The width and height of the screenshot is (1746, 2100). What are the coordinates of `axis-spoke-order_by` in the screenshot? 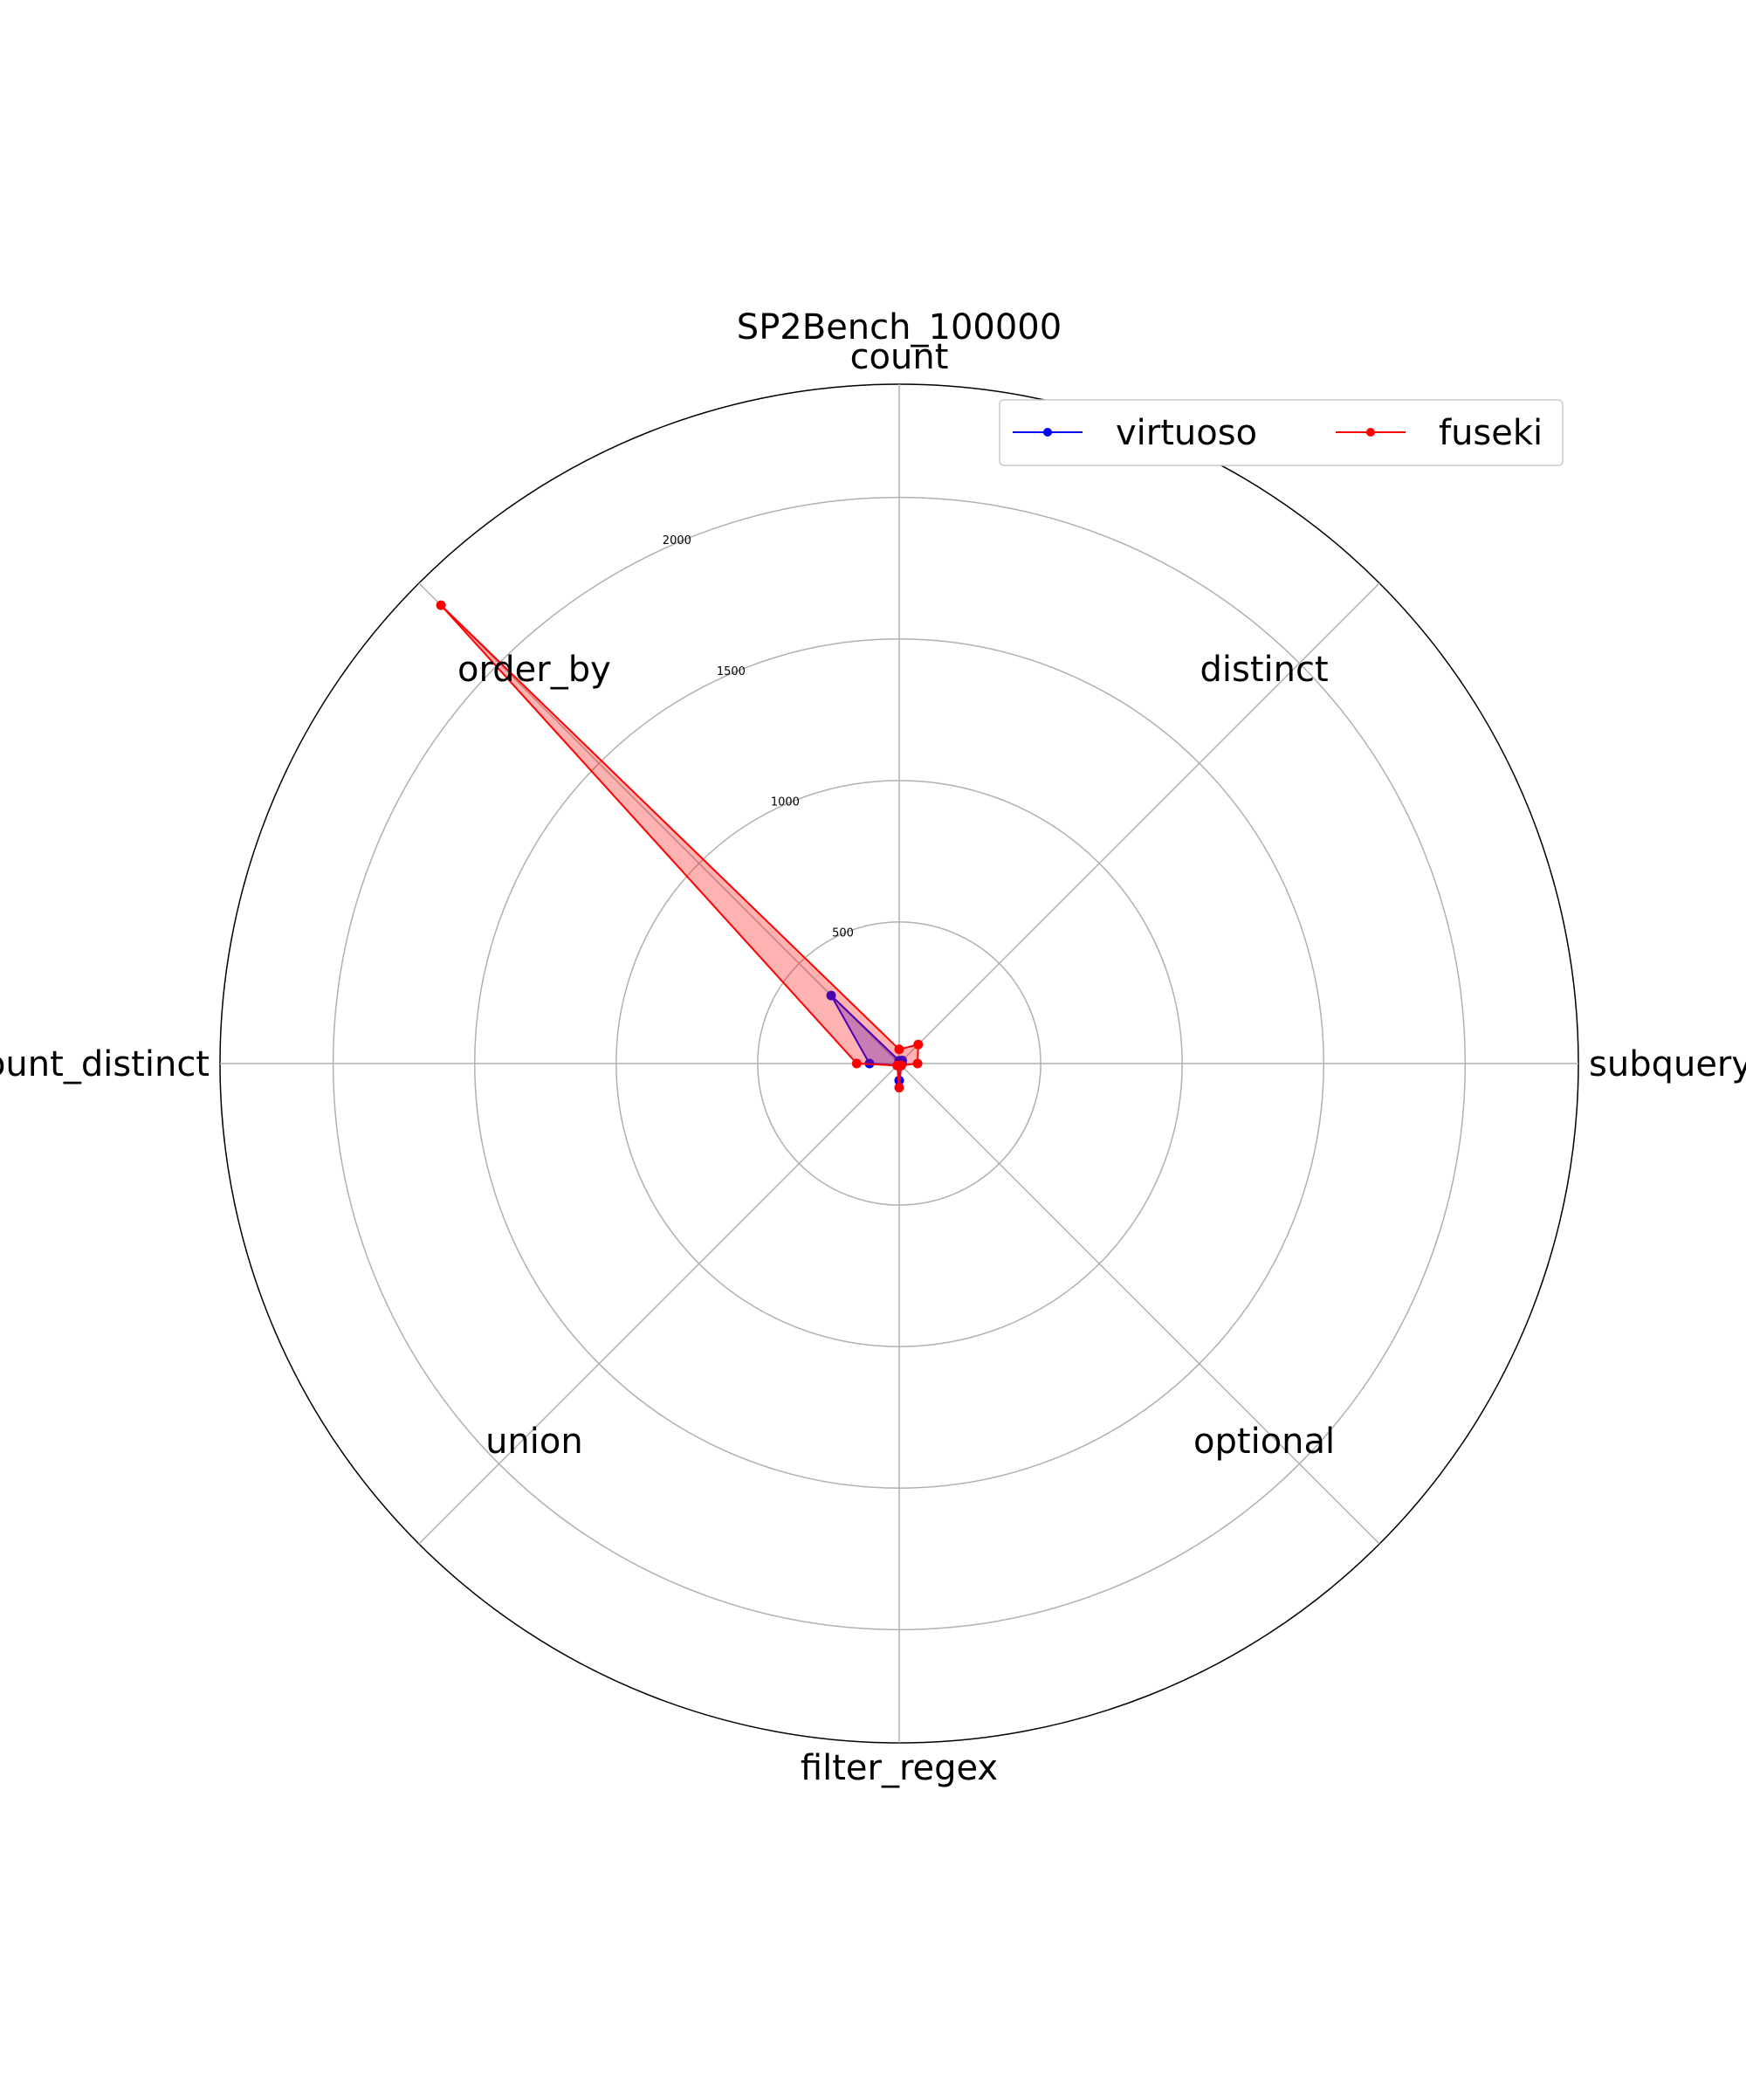 It's located at (659, 823).